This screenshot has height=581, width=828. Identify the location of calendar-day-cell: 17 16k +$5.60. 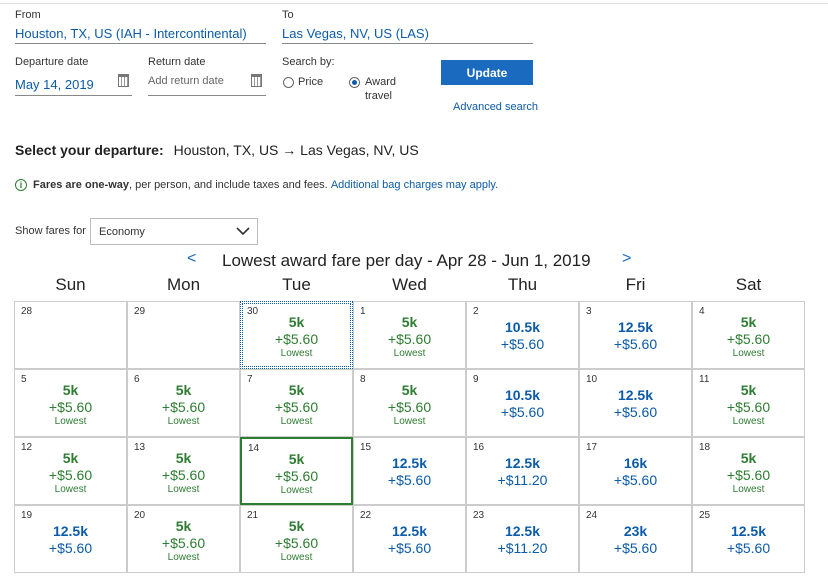
(635, 471).